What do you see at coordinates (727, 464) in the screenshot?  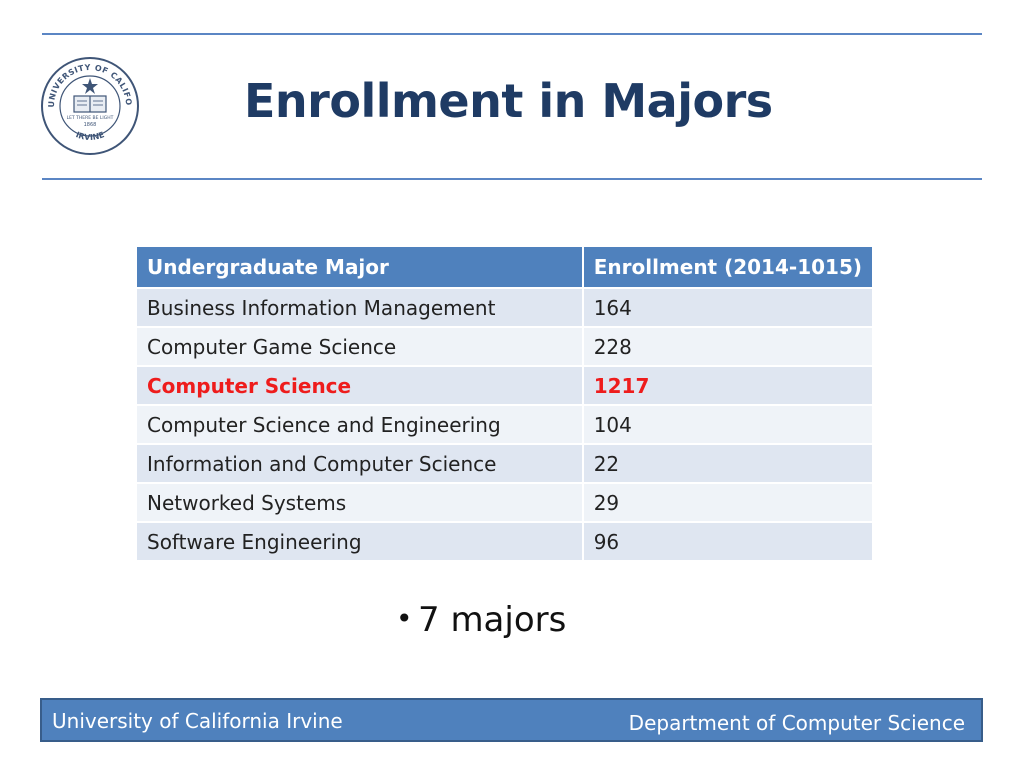 I see `enrollment-cell: 22` at bounding box center [727, 464].